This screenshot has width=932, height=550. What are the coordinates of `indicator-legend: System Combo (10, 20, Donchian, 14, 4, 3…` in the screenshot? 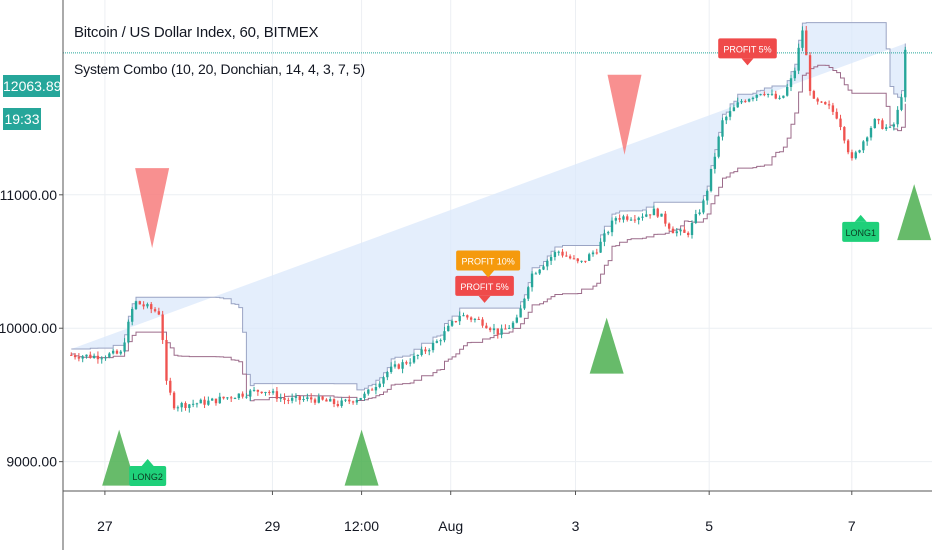 It's located at (219, 69).